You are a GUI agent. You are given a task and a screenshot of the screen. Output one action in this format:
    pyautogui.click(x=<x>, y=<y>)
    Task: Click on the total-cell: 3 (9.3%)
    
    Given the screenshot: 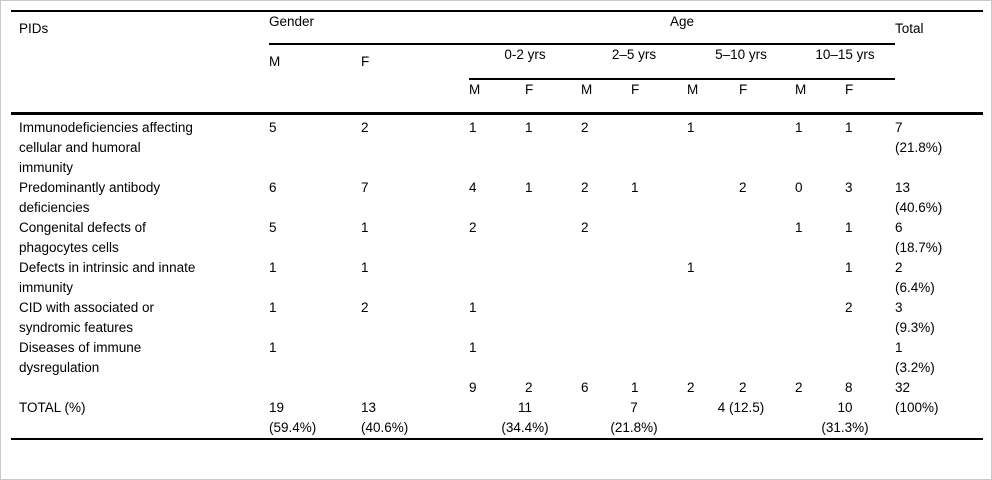 What is the action you would take?
    pyautogui.click(x=939, y=318)
    